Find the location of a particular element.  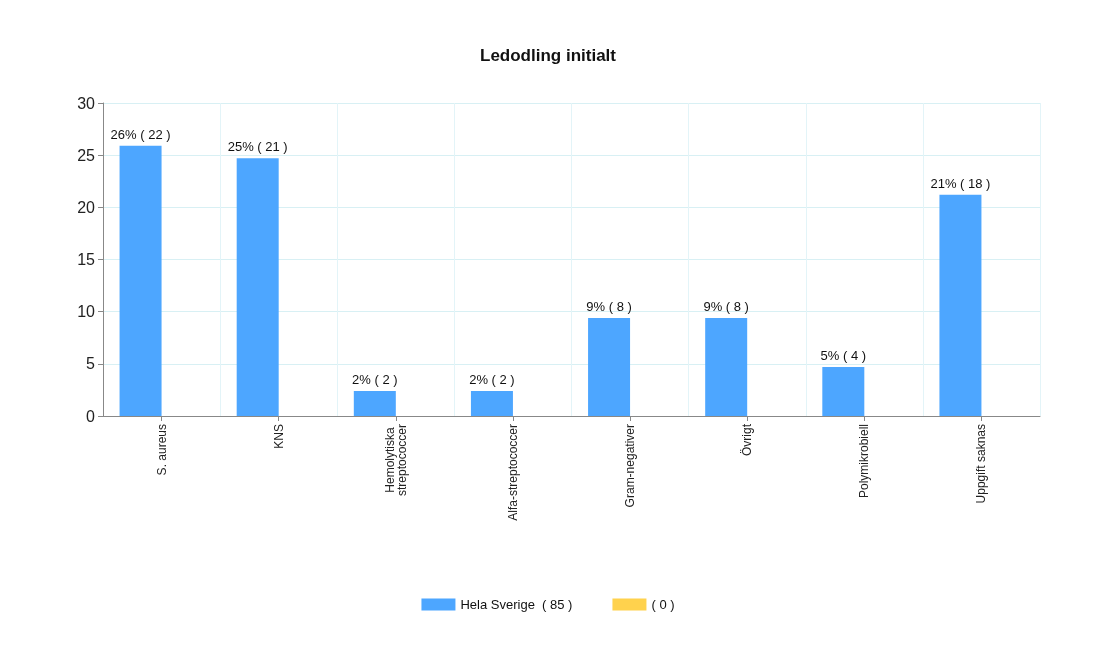

y-tick-label: 5 is located at coordinates (91, 364).